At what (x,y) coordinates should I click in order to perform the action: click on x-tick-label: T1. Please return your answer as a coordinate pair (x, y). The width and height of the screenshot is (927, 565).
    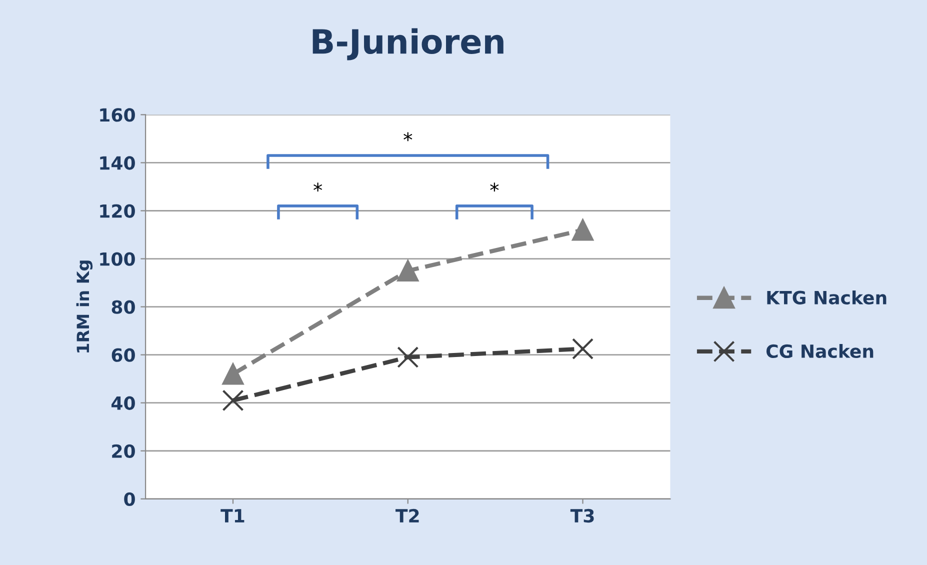
    Looking at the image, I should click on (232, 515).